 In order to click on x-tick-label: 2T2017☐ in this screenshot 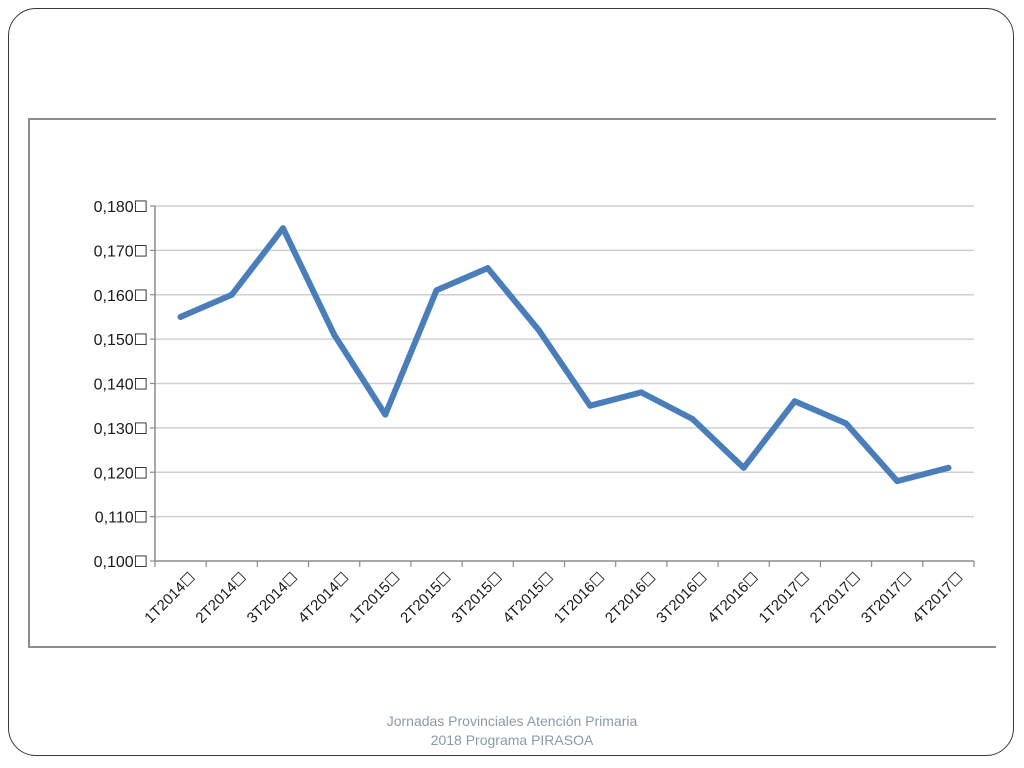, I will do `click(836, 598)`.